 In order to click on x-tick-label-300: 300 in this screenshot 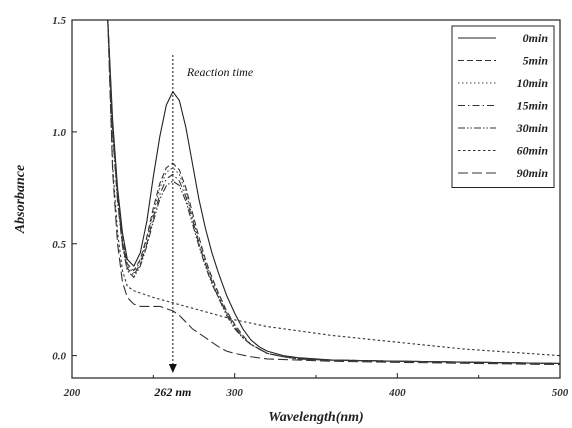, I will do `click(234, 393)`.